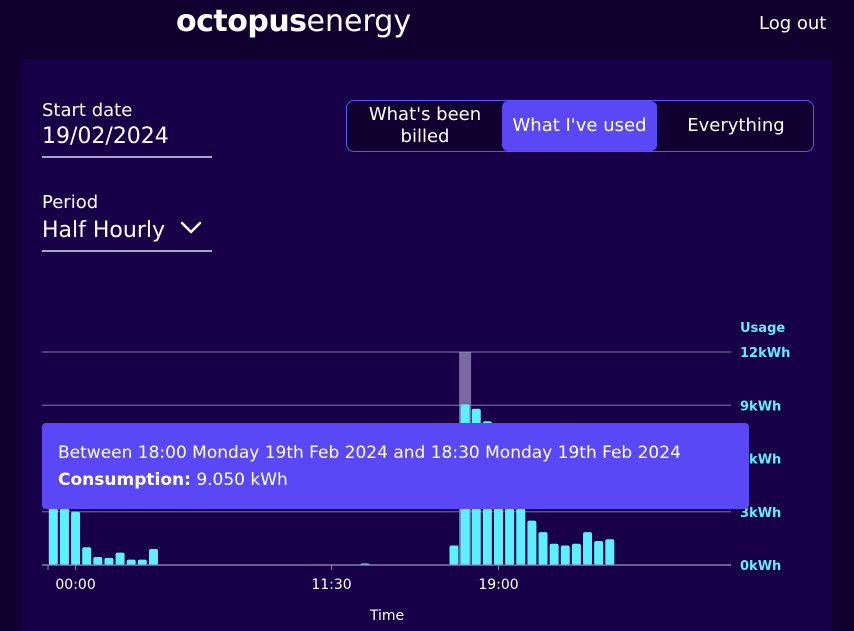 This screenshot has height=631, width=854. Describe the element at coordinates (241, 21) in the screenshot. I see `logo-word-primary: octopus` at that location.